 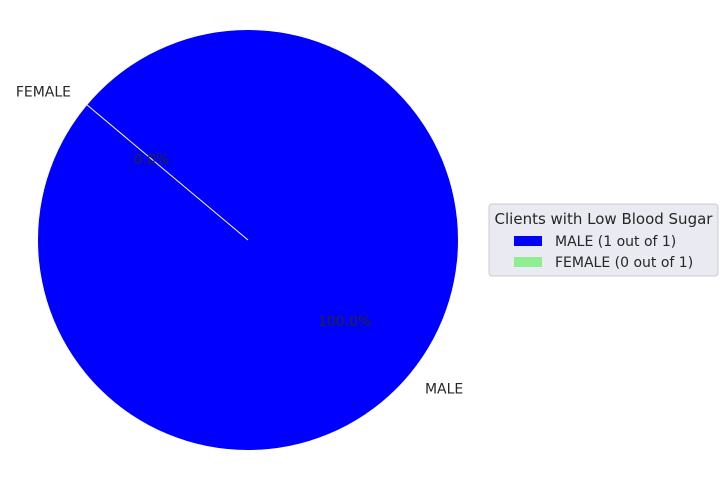 I want to click on percent-label-female: 0.0%, so click(x=152, y=160).